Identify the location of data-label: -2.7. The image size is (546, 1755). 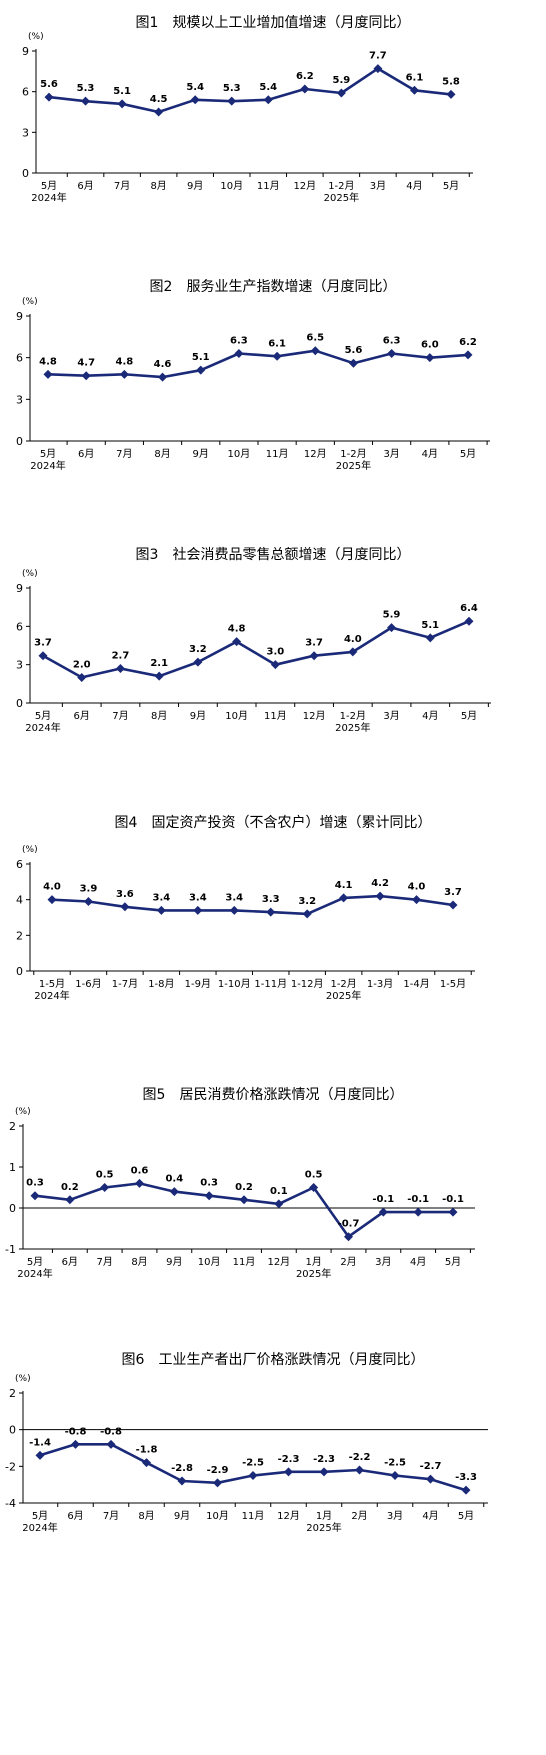
(431, 1466).